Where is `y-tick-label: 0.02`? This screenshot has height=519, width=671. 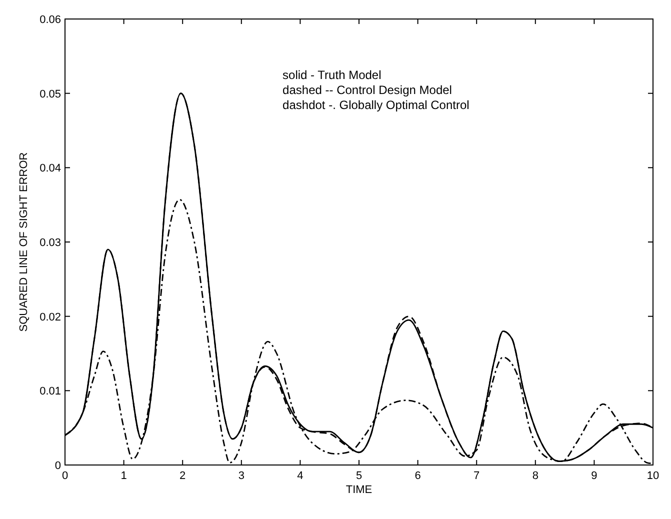
y-tick-label: 0.02 is located at coordinates (50, 317).